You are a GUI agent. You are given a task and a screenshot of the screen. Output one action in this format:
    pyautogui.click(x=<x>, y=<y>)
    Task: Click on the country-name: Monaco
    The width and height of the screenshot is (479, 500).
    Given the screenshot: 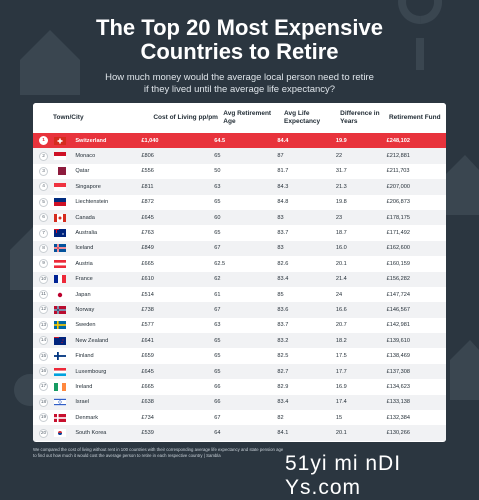 What is the action you would take?
    pyautogui.click(x=85, y=156)
    